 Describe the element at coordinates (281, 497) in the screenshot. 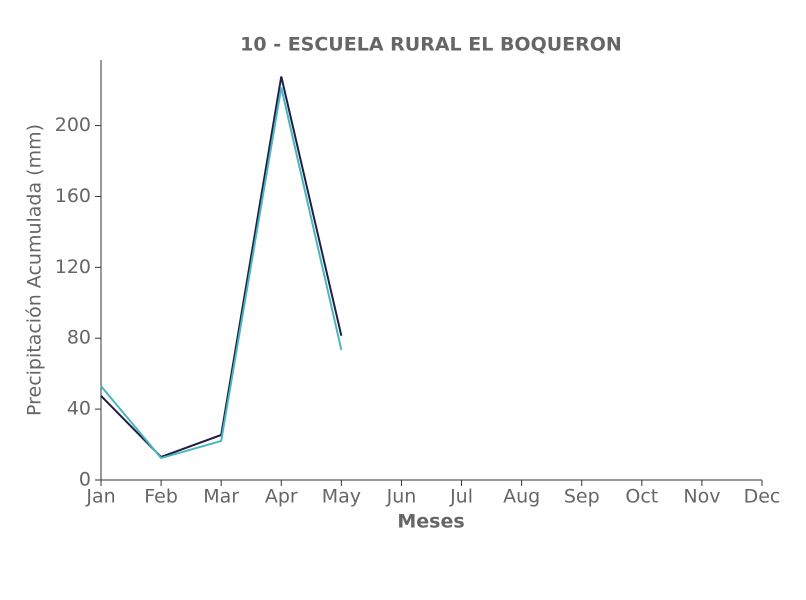

I see `x-tick-label: Apr` at that location.